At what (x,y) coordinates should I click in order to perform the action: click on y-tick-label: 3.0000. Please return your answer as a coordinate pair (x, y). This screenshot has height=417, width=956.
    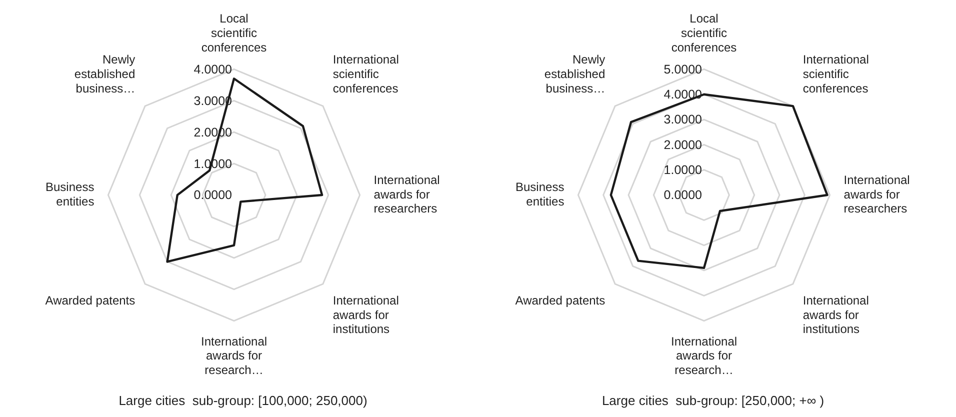
    Looking at the image, I should click on (683, 119).